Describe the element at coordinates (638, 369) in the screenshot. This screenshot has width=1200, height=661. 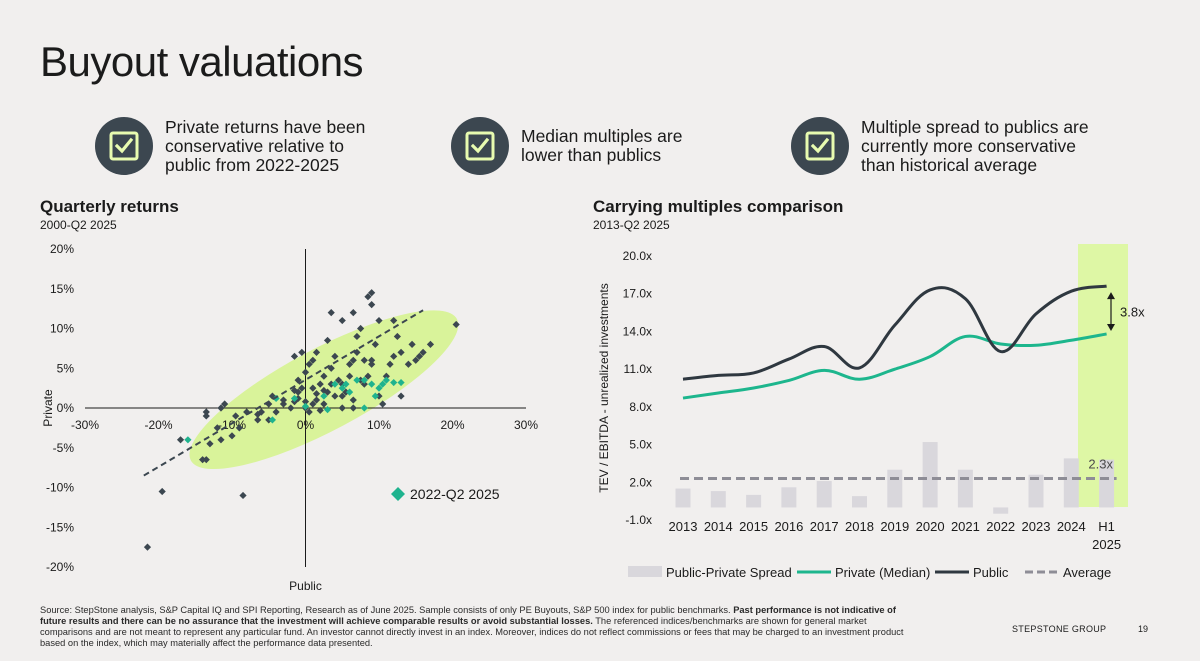
I see `lines-y-tick-label: 11.0x` at that location.